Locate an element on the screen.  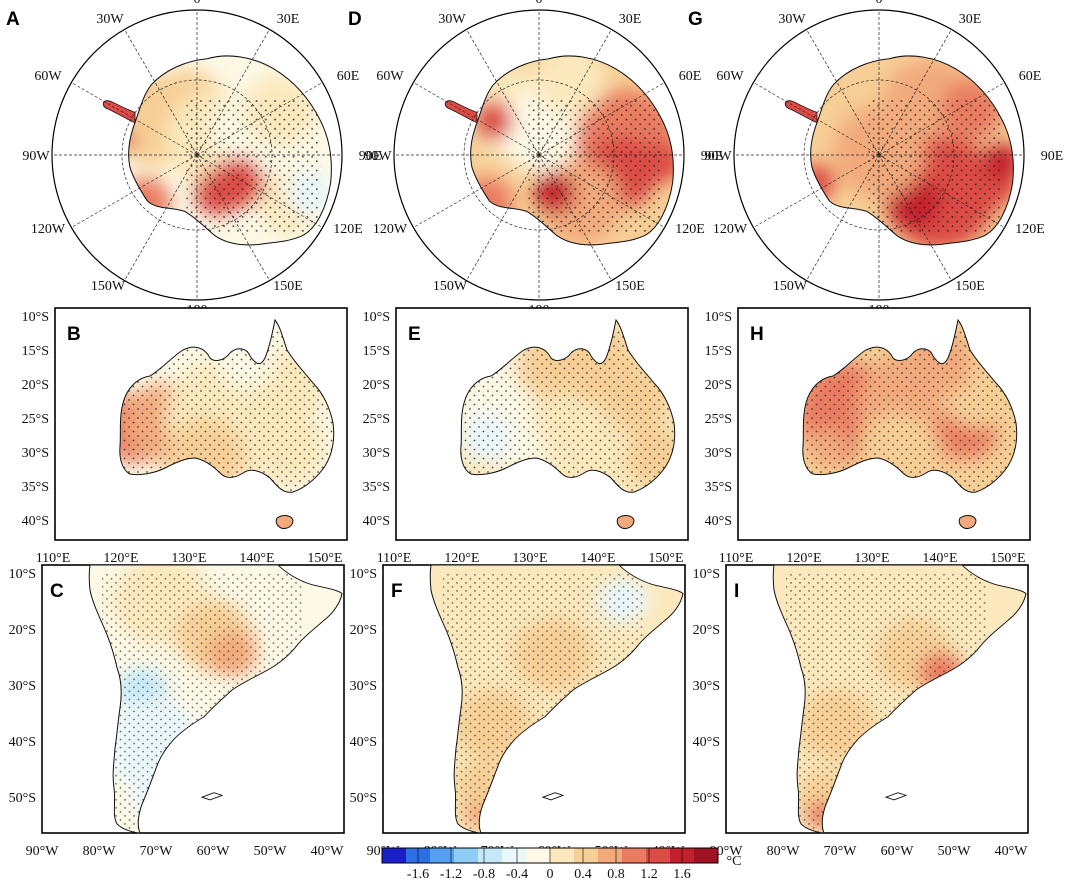
panel-label-g: G is located at coordinates (695, 19).